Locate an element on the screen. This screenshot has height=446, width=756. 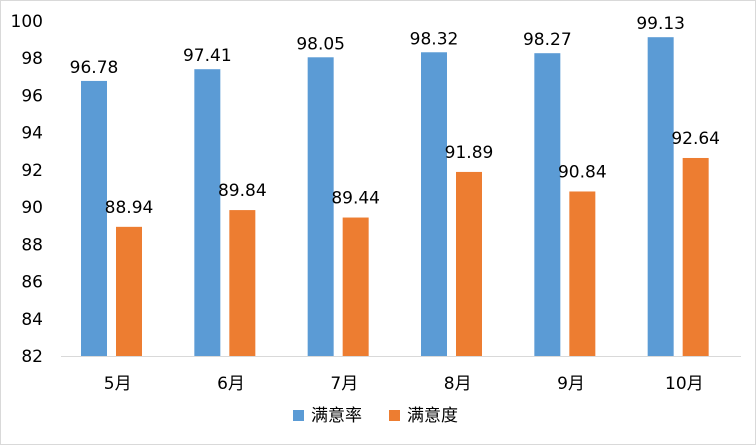
data-label: 97.41 is located at coordinates (207, 56).